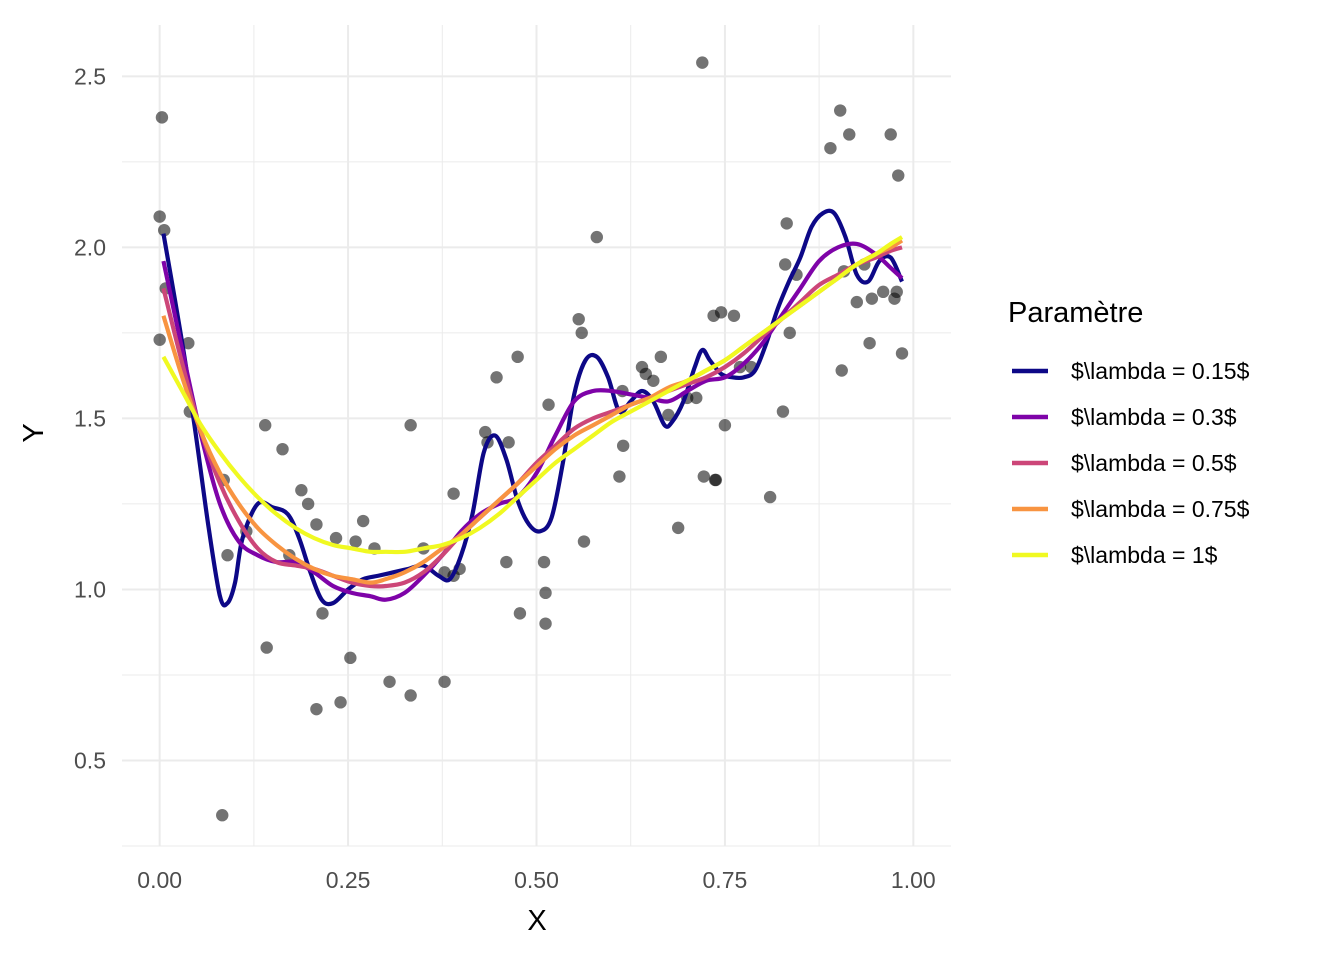 This screenshot has width=1344, height=960. Describe the element at coordinates (725, 880) in the screenshot. I see `x-tick-label: 0.75` at that location.